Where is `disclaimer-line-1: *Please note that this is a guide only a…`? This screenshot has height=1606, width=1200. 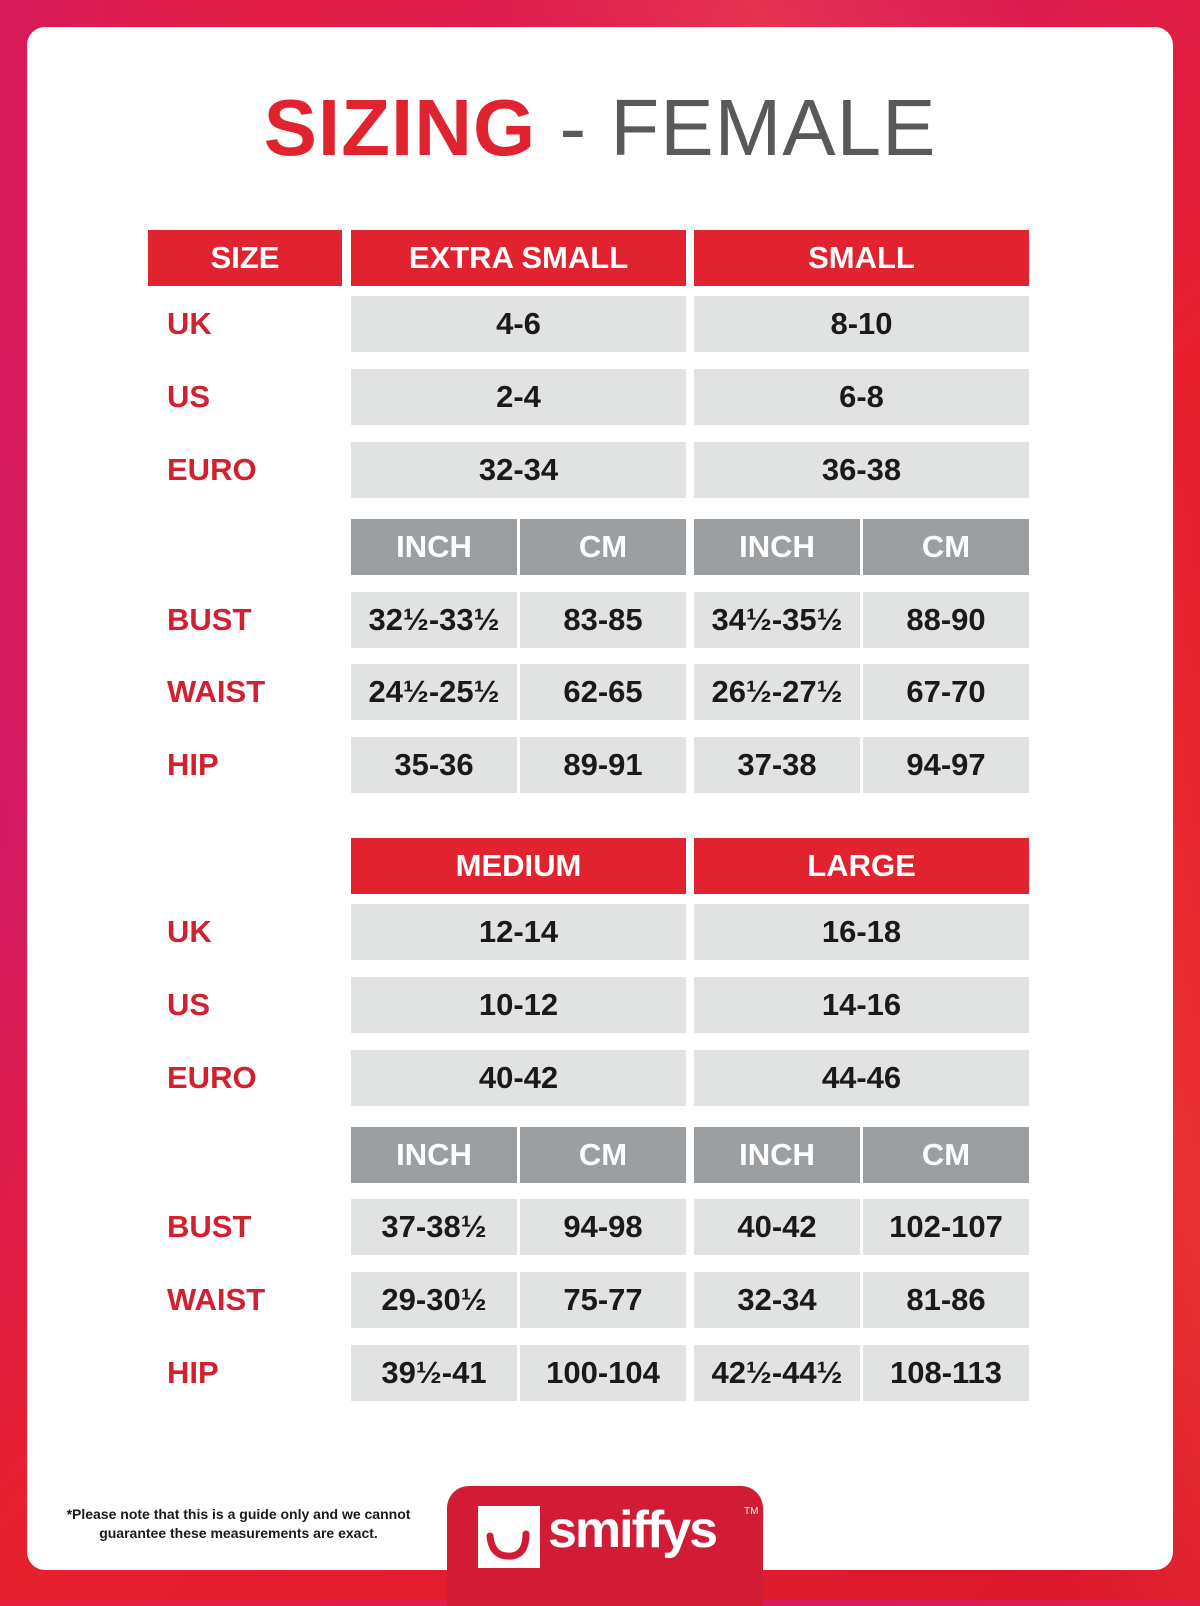
disclaimer-line-1: *Please note that this is a guide only a… is located at coordinates (238, 1514).